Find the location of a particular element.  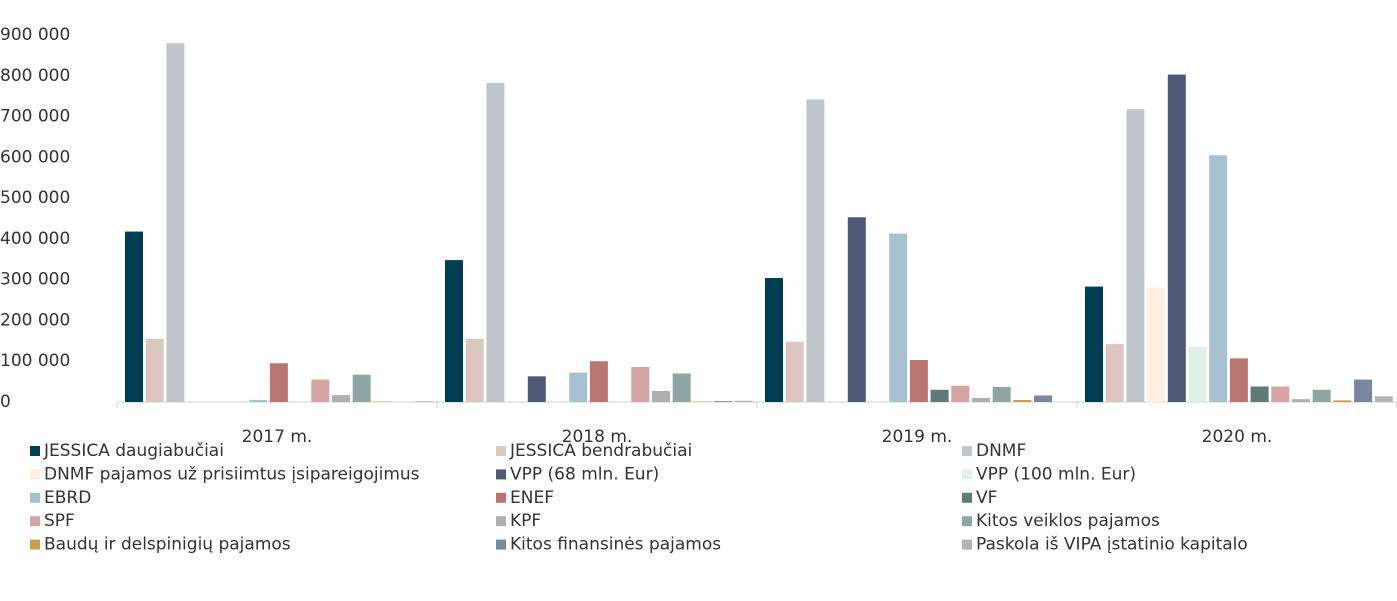

legend-label: EBRD is located at coordinates (67, 498).